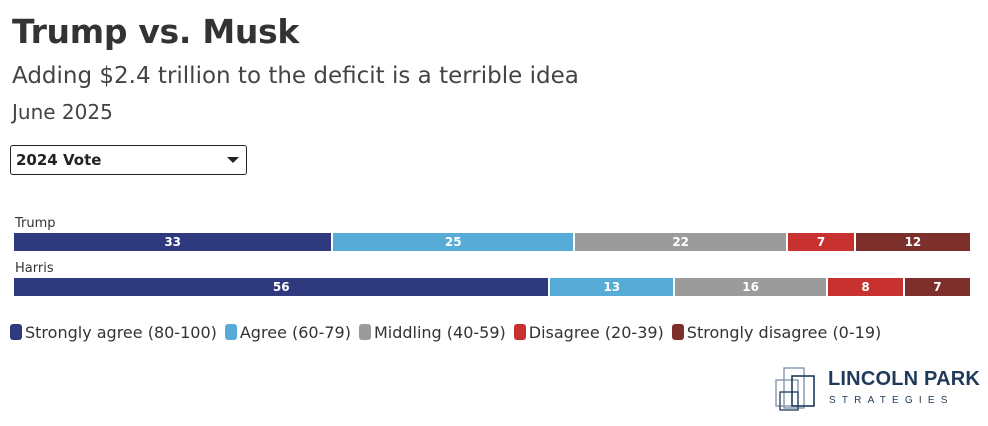 Image resolution: width=988 pixels, height=426 pixels. I want to click on legend-item-2: Middling (40-59), so click(432, 332).